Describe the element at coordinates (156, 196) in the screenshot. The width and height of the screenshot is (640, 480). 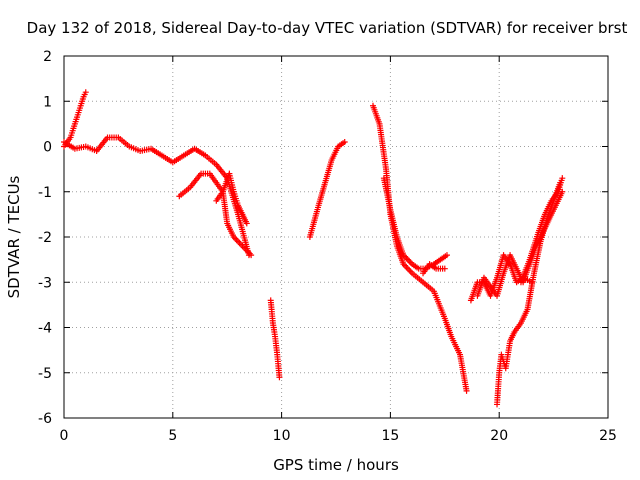
I see `series-track-b` at that location.